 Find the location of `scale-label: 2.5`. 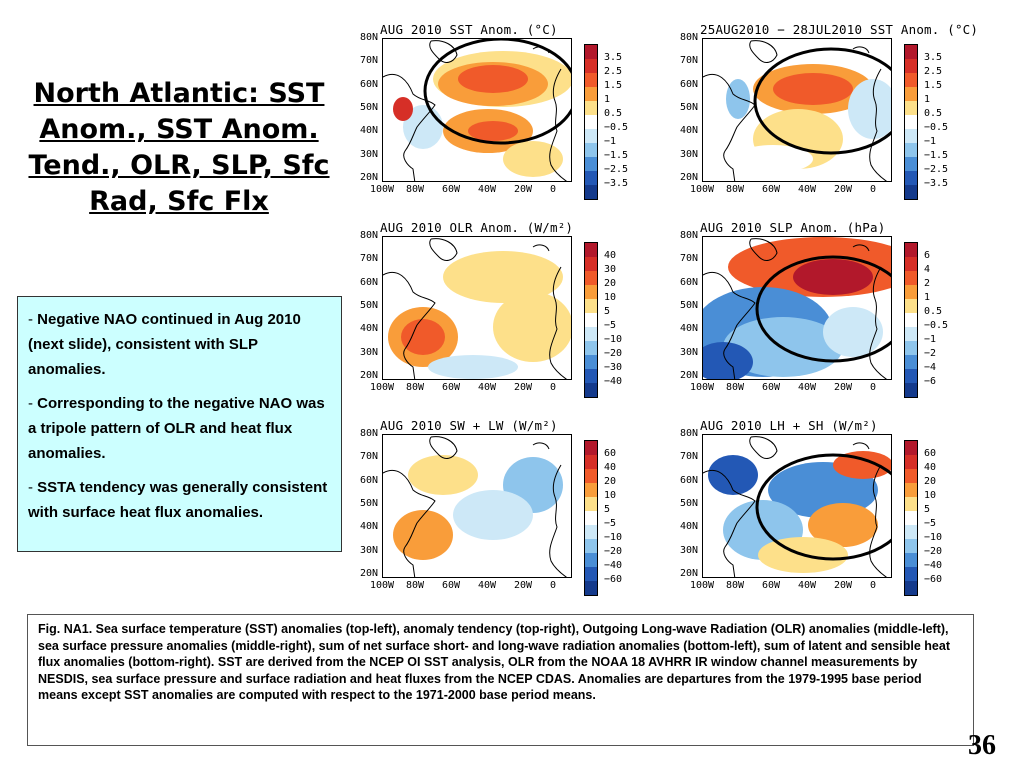

scale-label: 2.5 is located at coordinates (613, 71).